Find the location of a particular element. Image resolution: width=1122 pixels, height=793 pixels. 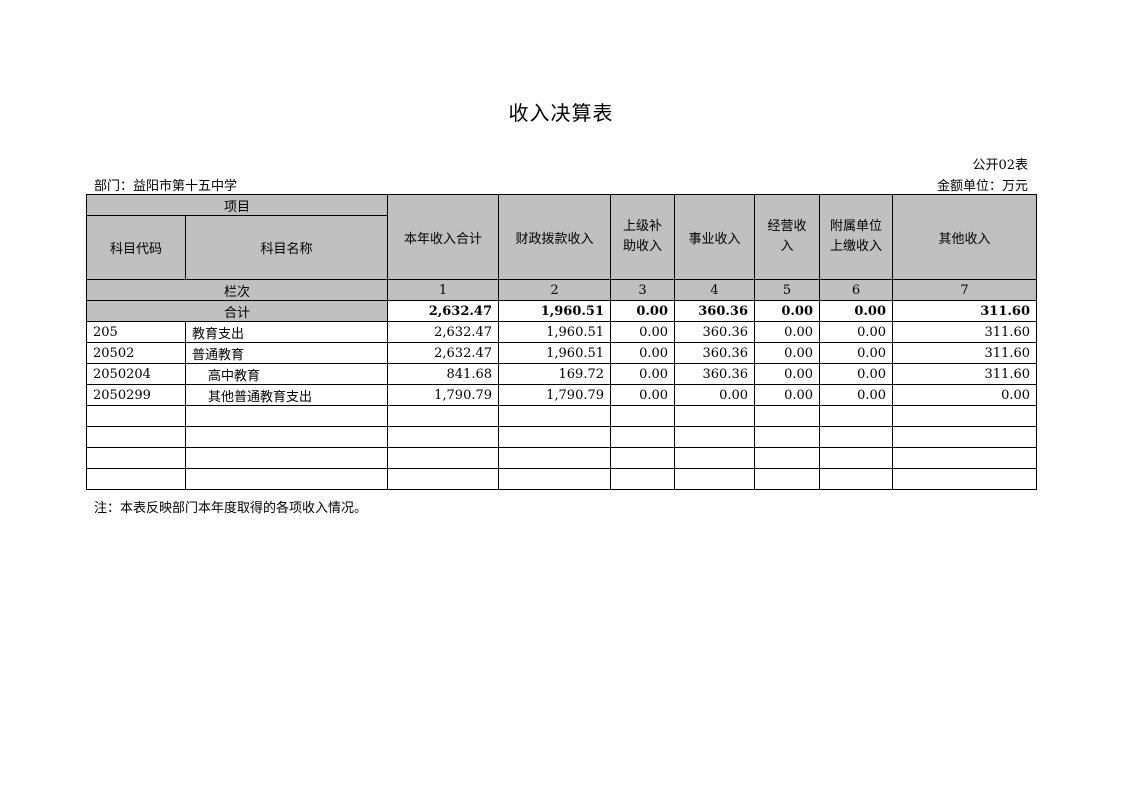

column-index-label: 栏次 is located at coordinates (237, 290).